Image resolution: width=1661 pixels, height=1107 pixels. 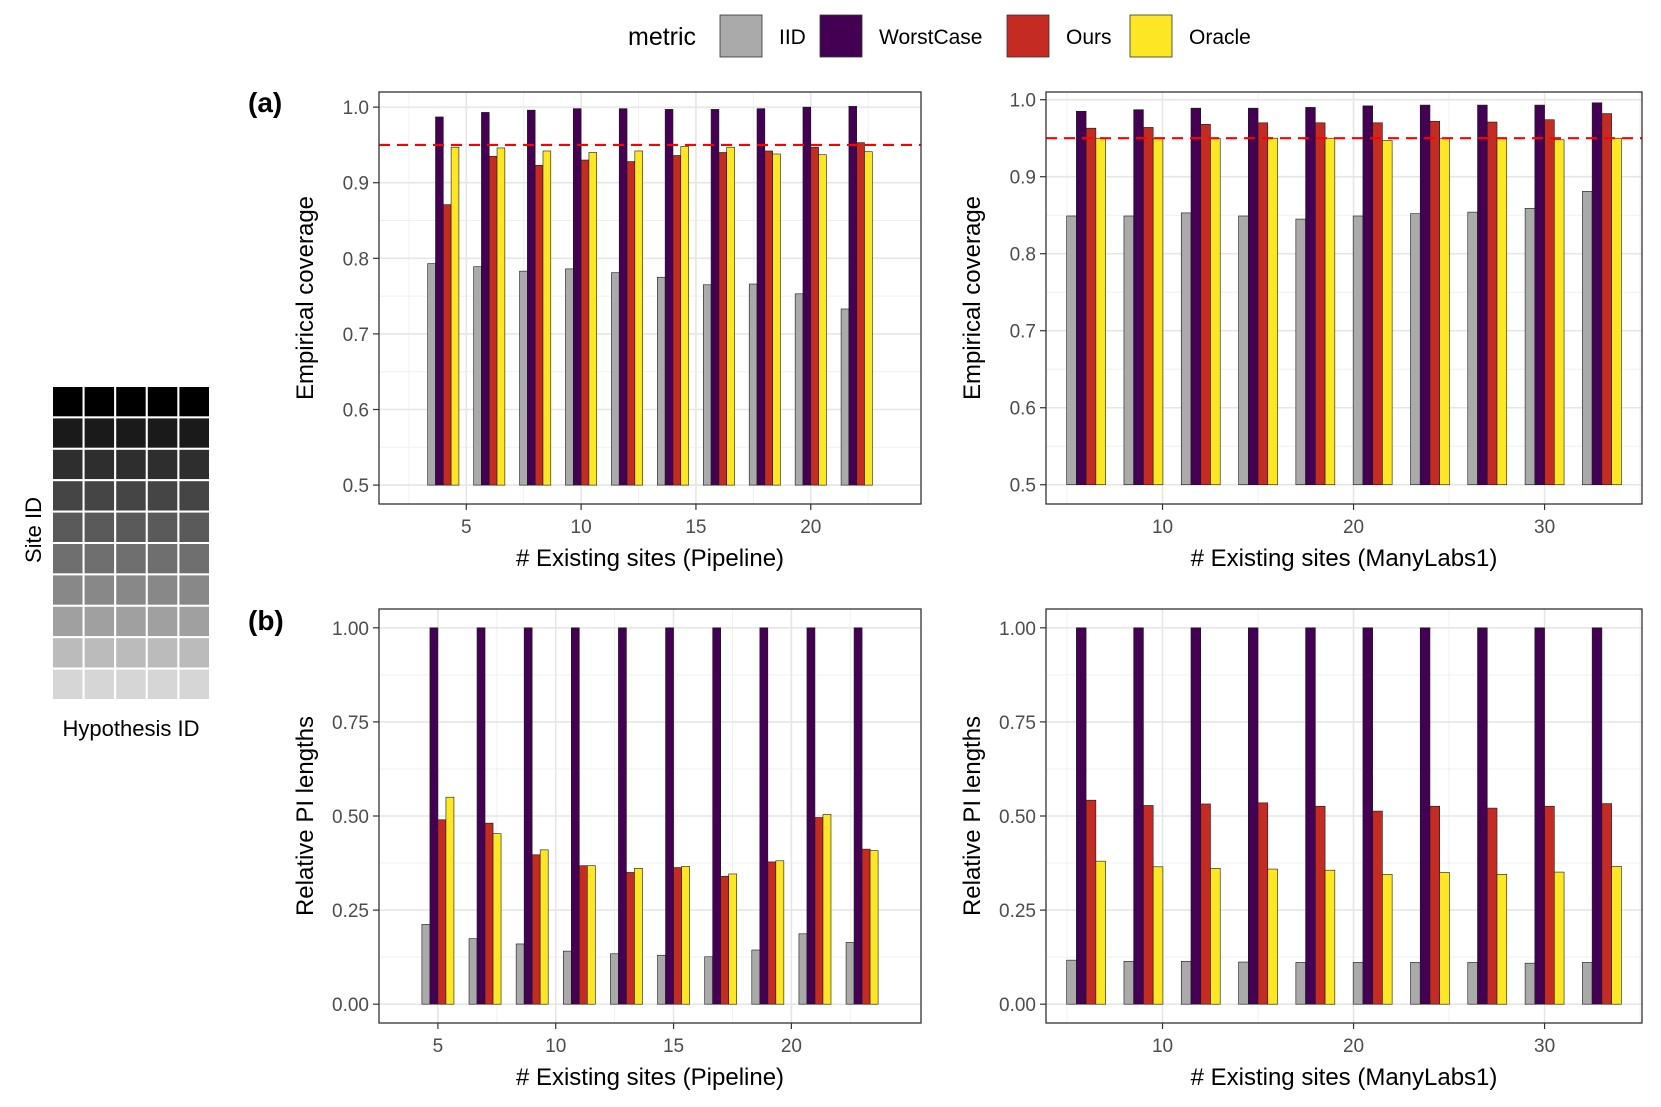 What do you see at coordinates (1023, 486) in the screenshot?
I see `y-tick-label: 0.5` at bounding box center [1023, 486].